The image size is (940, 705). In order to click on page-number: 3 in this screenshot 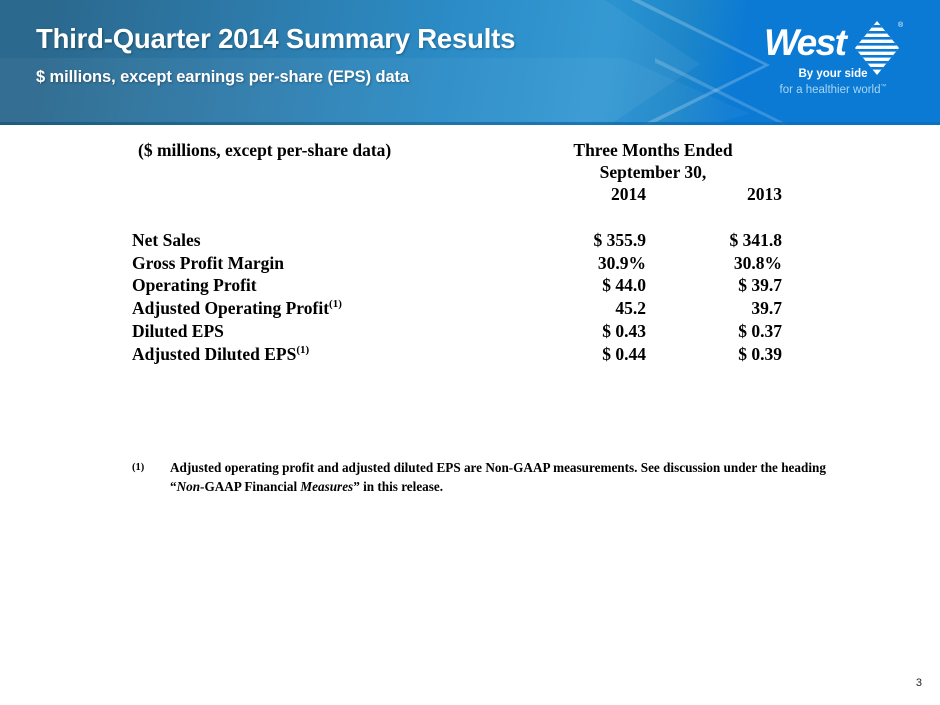, I will do `click(918, 683)`.